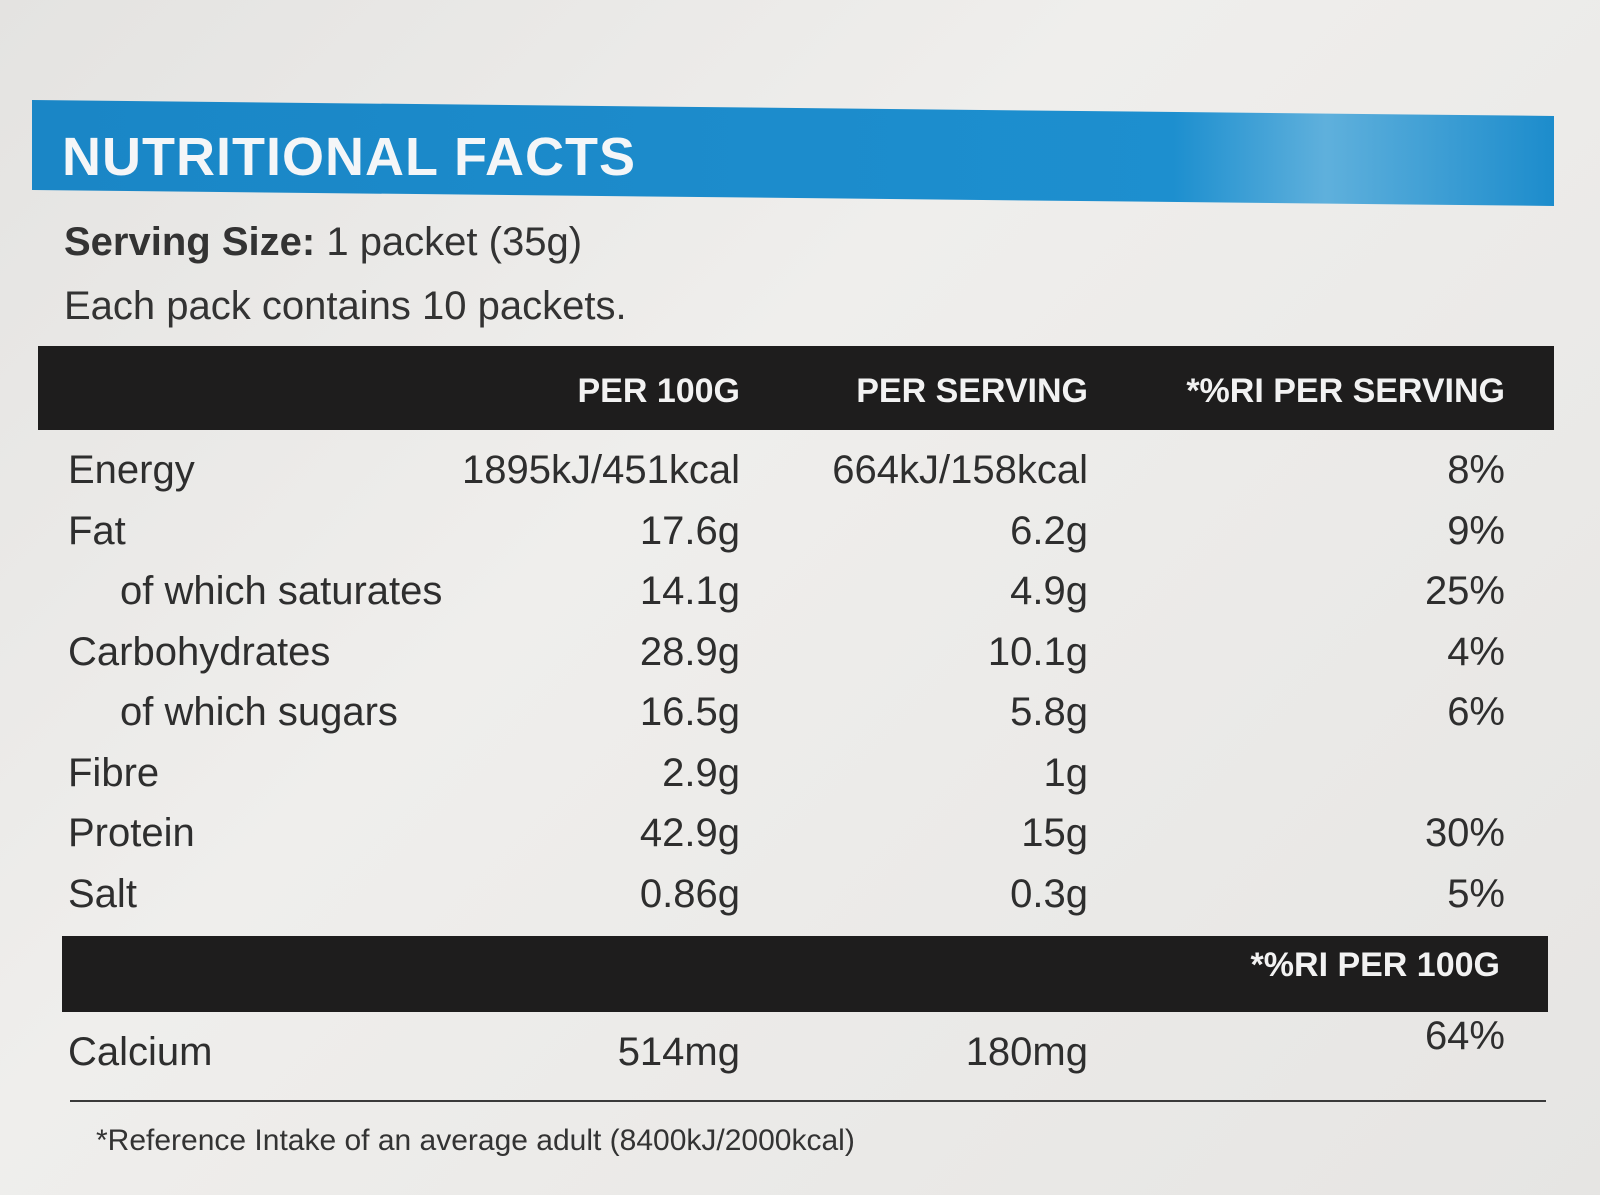 Image resolution: width=1600 pixels, height=1195 pixels. What do you see at coordinates (960, 470) in the screenshot?
I see `cell-value: 664kJ/158kcal` at bounding box center [960, 470].